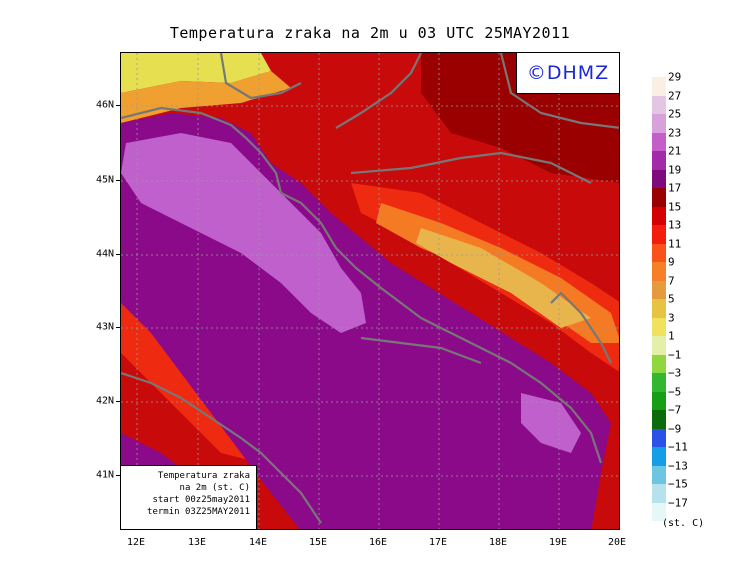  What do you see at coordinates (678, 447) in the screenshot?
I see `legend-label: −11` at bounding box center [678, 447].